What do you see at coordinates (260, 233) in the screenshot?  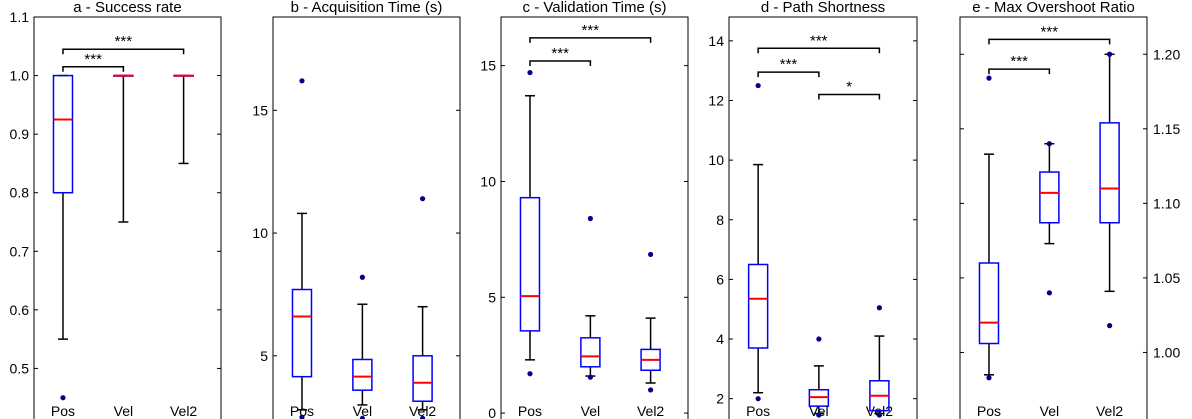 I see `y-tick-label: 10` at bounding box center [260, 233].